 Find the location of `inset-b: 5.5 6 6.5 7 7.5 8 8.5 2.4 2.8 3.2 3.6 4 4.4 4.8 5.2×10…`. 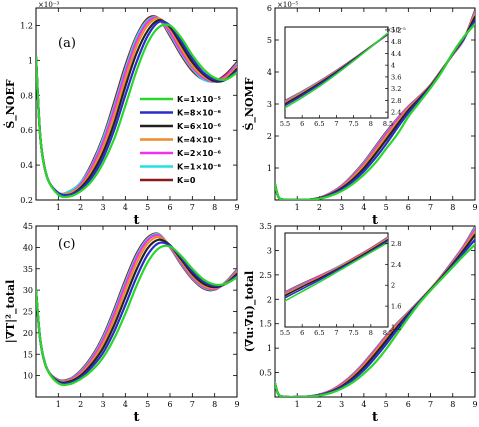

inset-b: 5.5 6 6.5 7 7.5 8 8.5 2.4 2.8 3.2 3.6 4 4.4 4.8 5.2×10… is located at coordinates (343, 77).